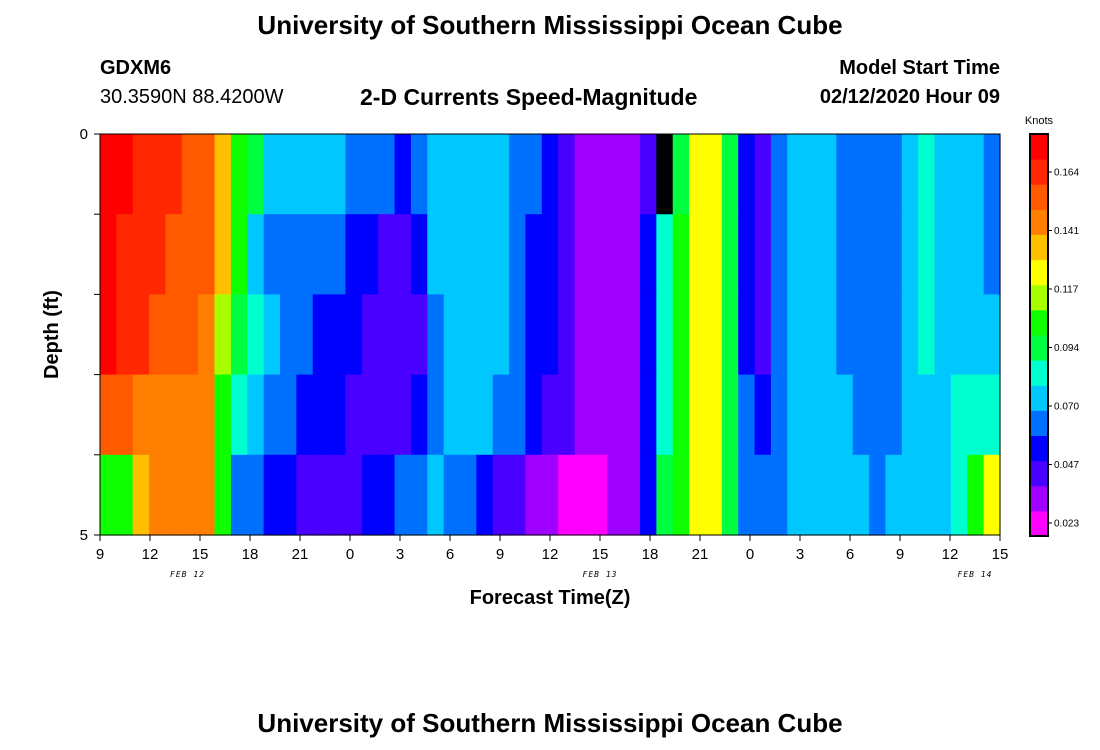  What do you see at coordinates (1066, 290) in the screenshot?
I see `legend-tick-label: 0.117` at bounding box center [1066, 290].